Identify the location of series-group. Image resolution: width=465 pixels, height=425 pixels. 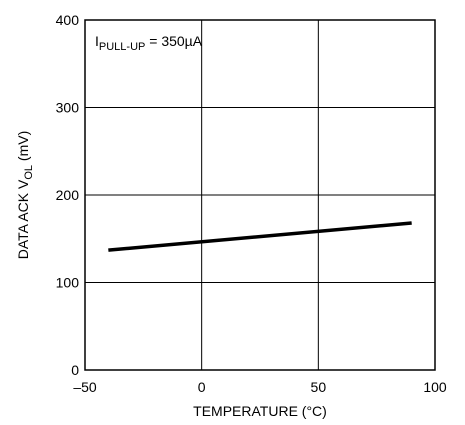
(260, 236).